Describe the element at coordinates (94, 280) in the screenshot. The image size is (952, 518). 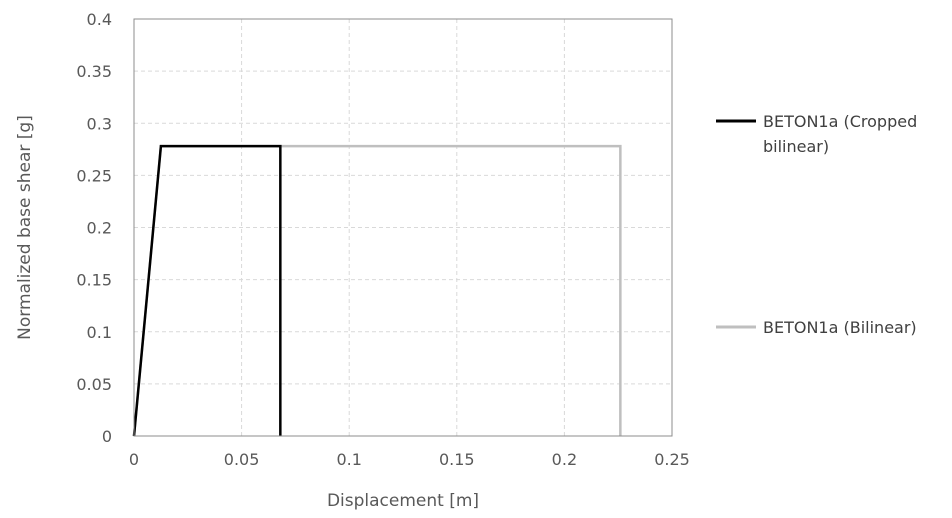
I see `y-tick-label: 0.15` at that location.